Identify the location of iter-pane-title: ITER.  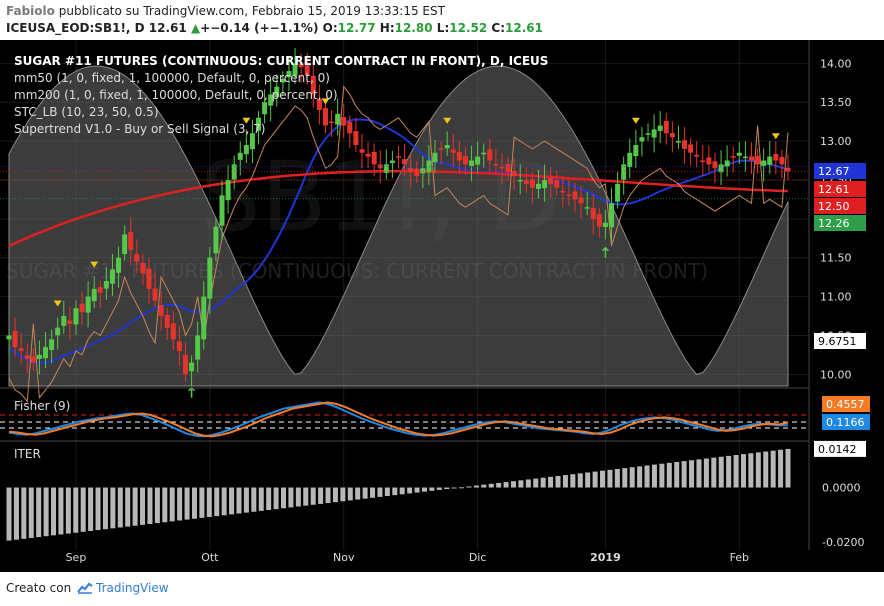
(27, 454).